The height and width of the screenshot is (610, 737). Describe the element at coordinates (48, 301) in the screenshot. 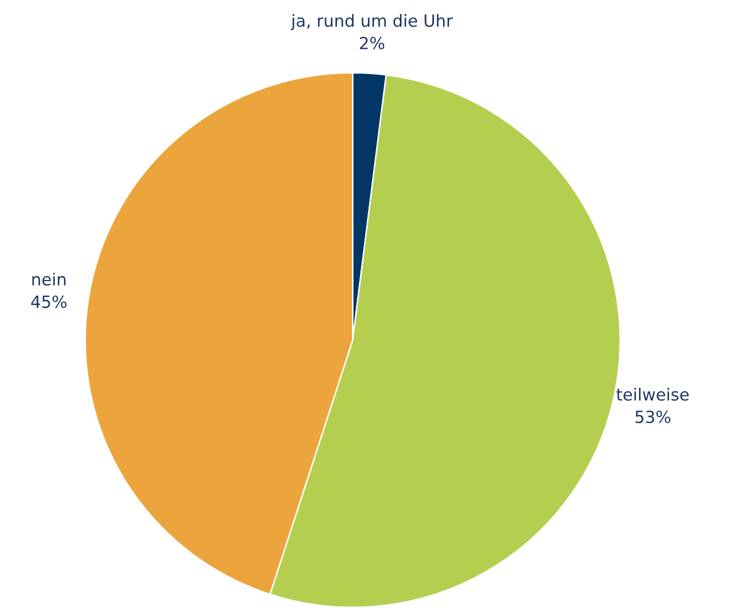

I see `data-label: 45%` at that location.